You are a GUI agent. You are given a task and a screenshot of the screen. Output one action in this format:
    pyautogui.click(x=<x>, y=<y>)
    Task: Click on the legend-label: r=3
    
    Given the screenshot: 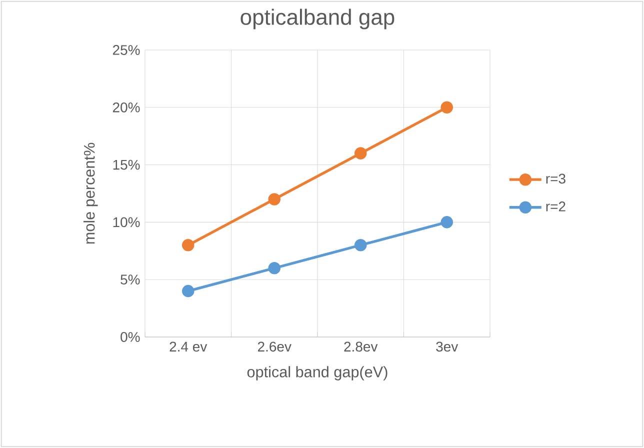 What is the action you would take?
    pyautogui.click(x=556, y=179)
    